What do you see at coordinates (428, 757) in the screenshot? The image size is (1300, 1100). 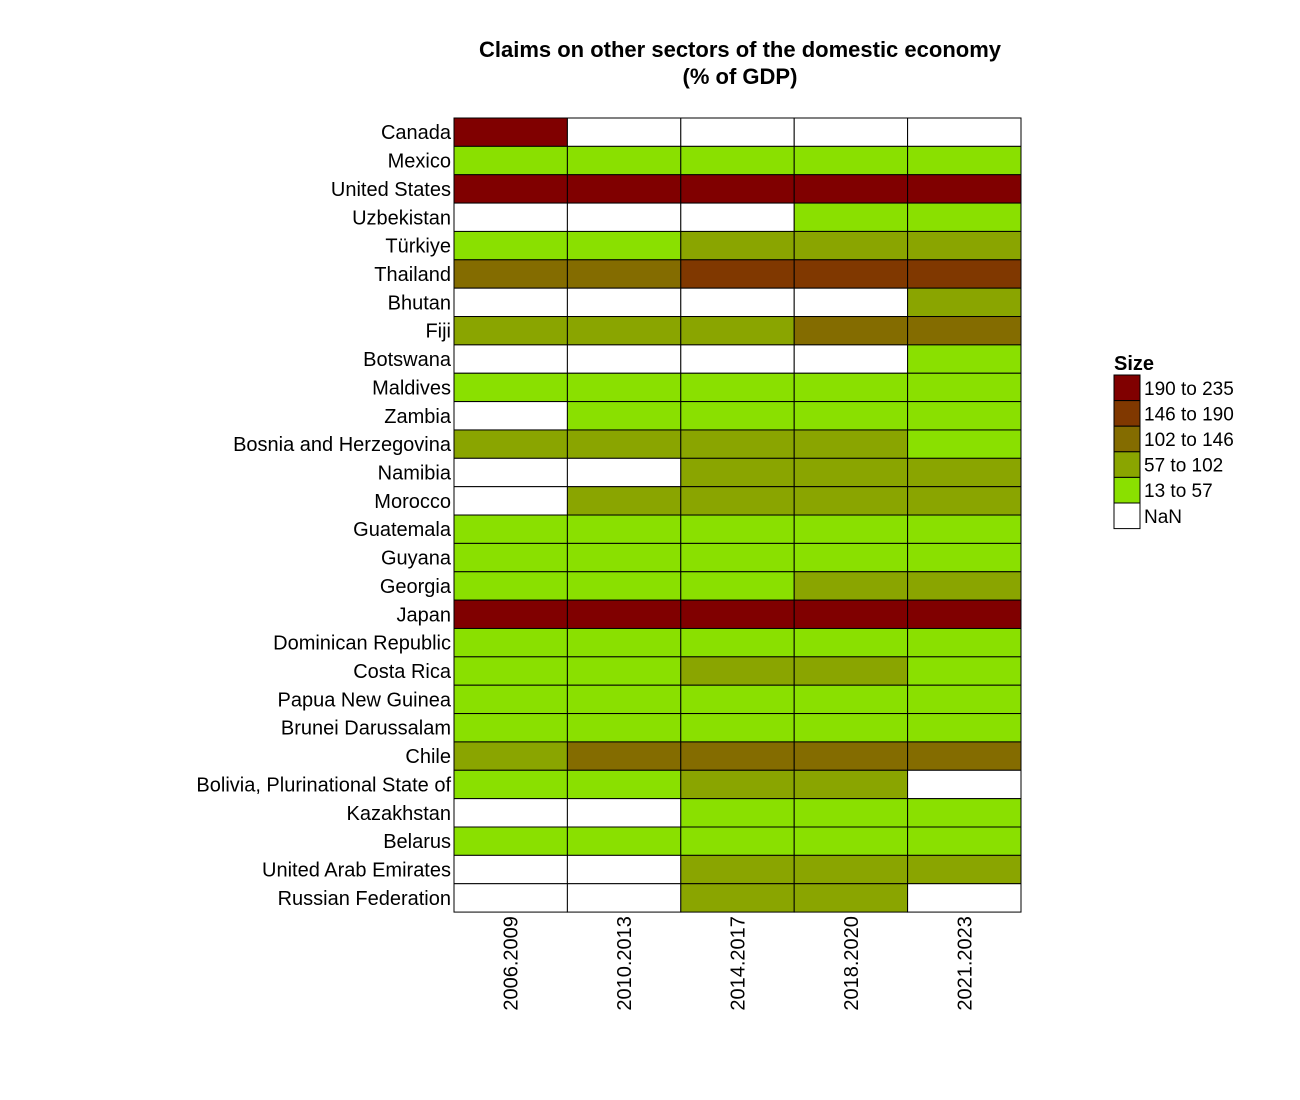 I see `row-label: Chile` at bounding box center [428, 757].